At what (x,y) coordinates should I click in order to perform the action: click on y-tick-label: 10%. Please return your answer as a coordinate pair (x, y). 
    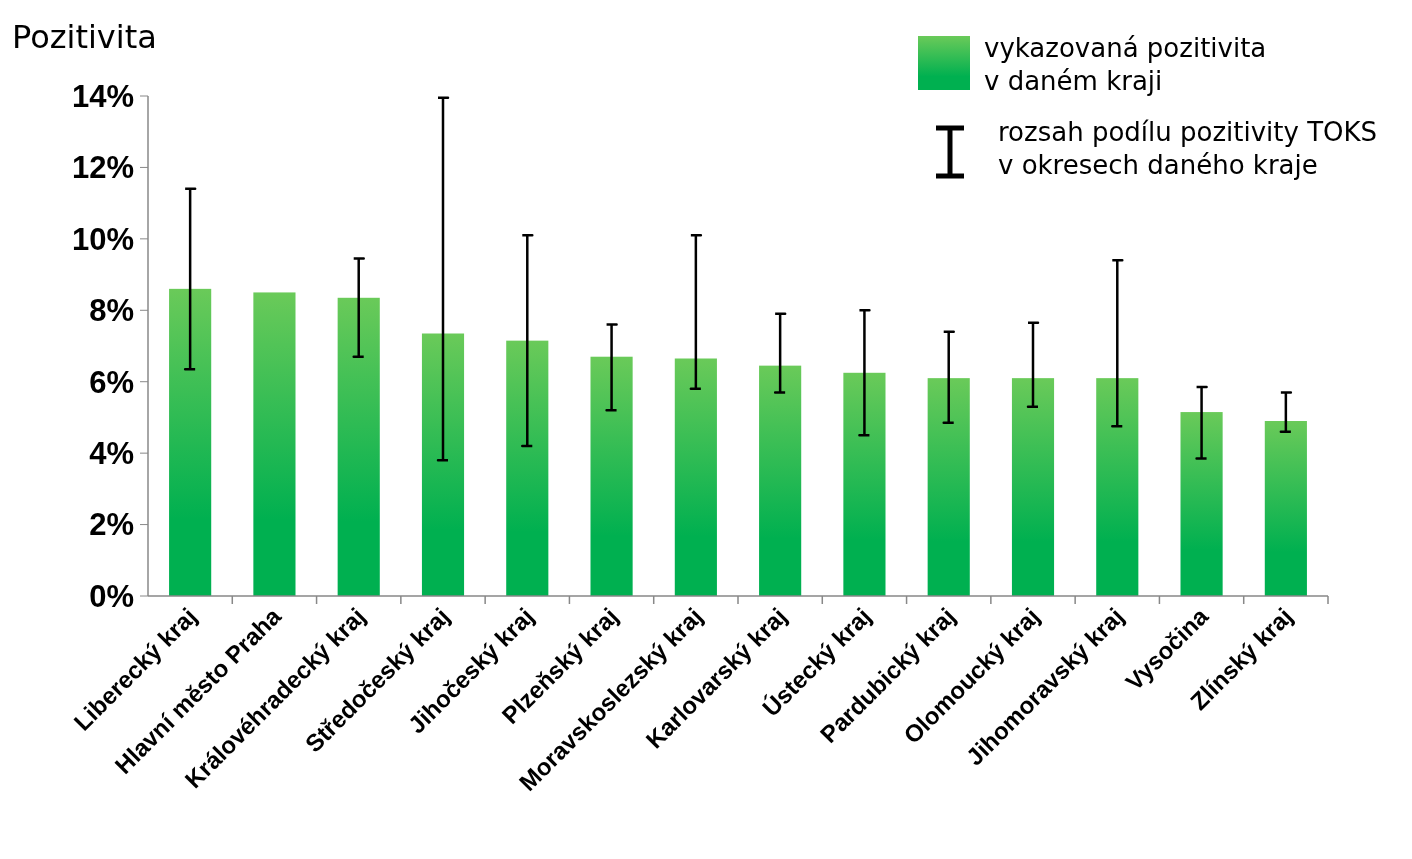
    Looking at the image, I should click on (102, 239).